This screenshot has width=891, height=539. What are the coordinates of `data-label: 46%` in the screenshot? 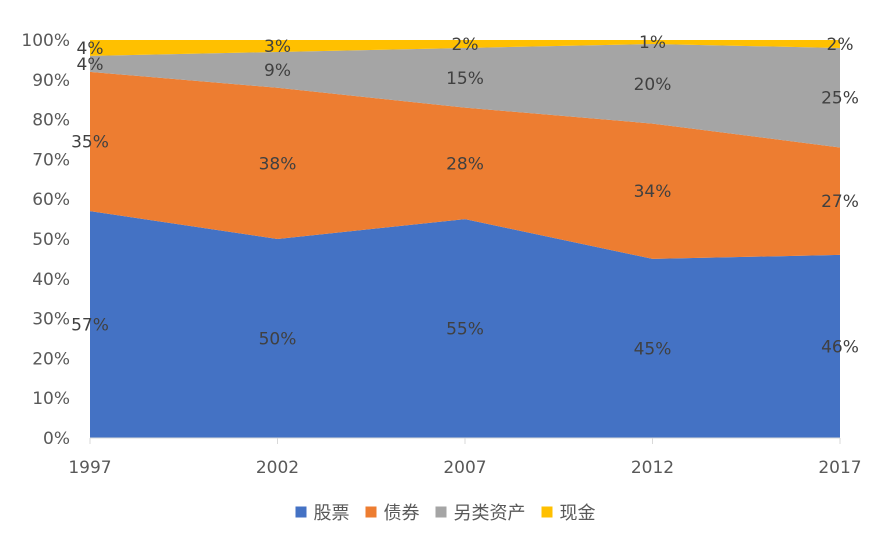 It's located at (840, 347).